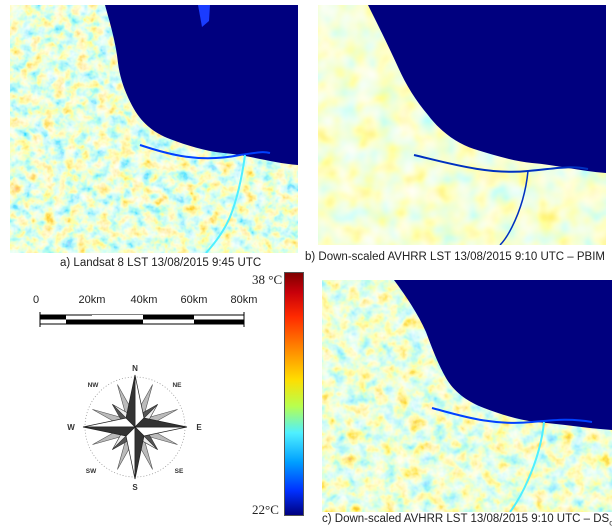 The height and width of the screenshot is (527, 612). Describe the element at coordinates (135, 487) in the screenshot. I see `compass-s: S` at that location.